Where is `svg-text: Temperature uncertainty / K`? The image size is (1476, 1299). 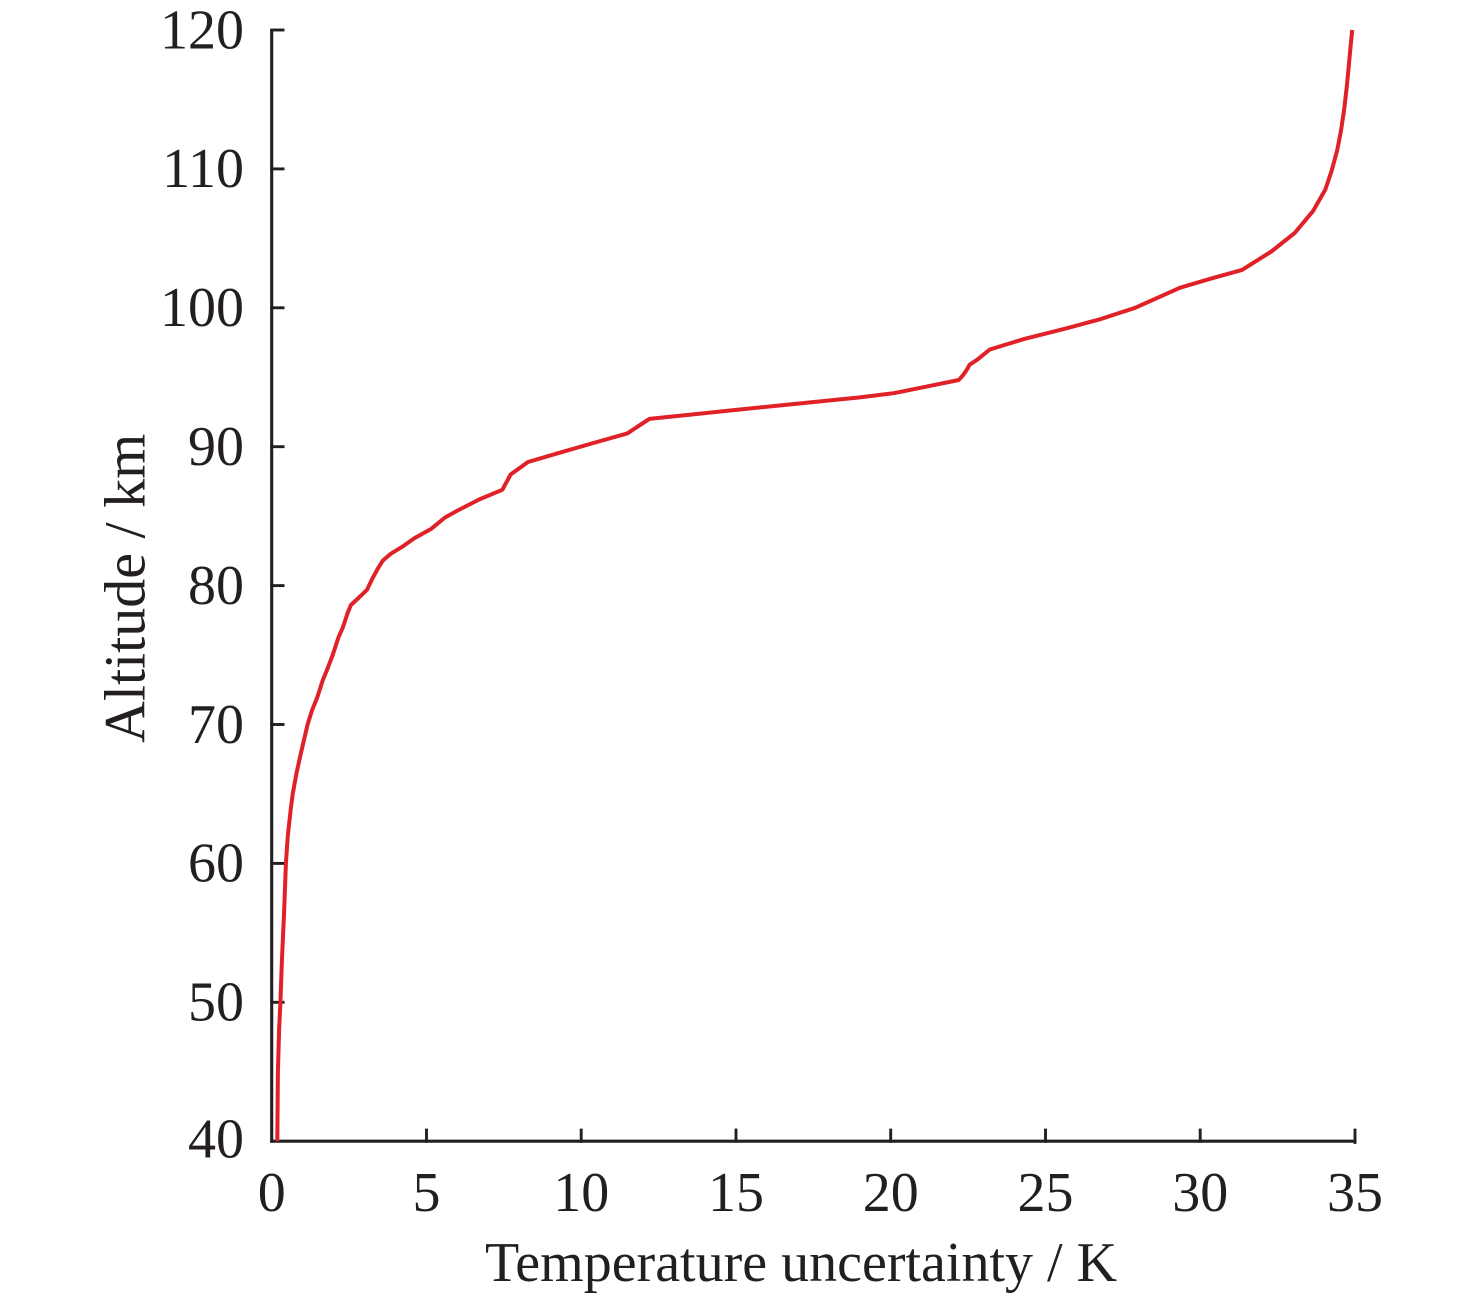
svg-text: Temperature uncertainty / K is located at coordinates (801, 1263).